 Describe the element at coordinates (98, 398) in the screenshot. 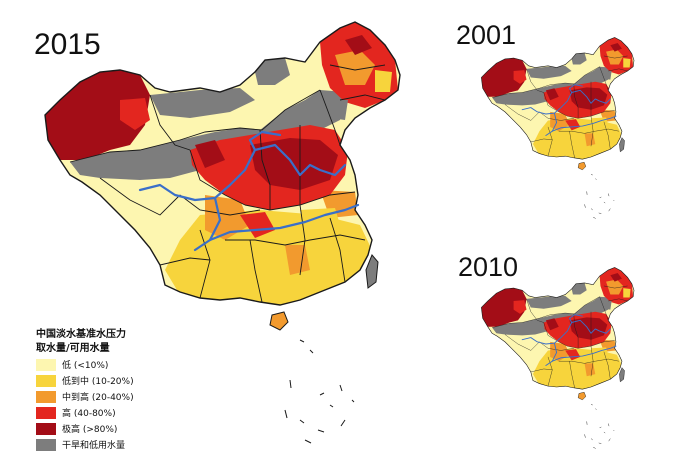

I see `legend-label: 中到高 (20-40%)` at that location.